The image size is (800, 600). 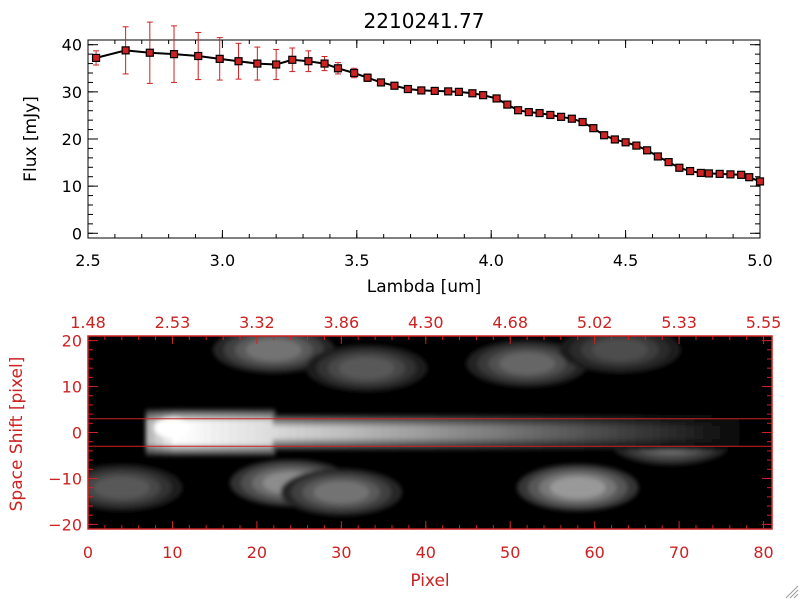 I want to click on image-y-tick-label: 10, so click(x=72, y=387).